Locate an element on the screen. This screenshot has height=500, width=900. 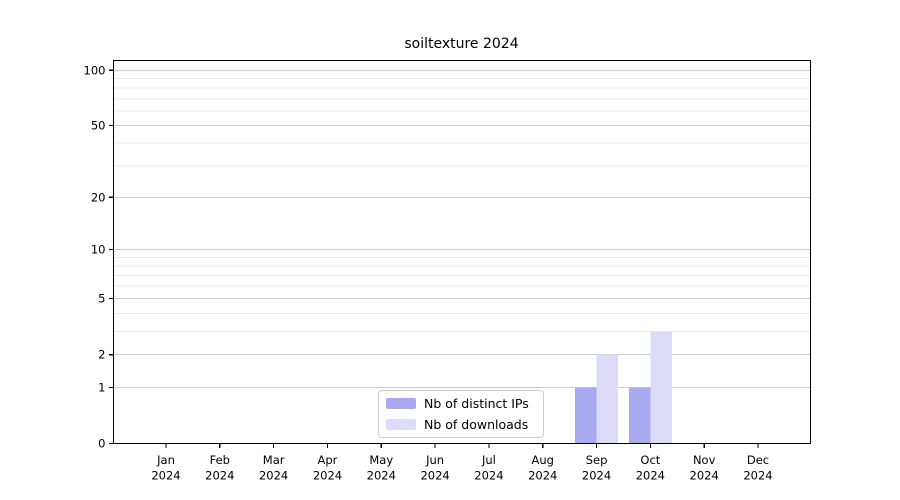
x-tick-label-month: Mar is located at coordinates (274, 460).